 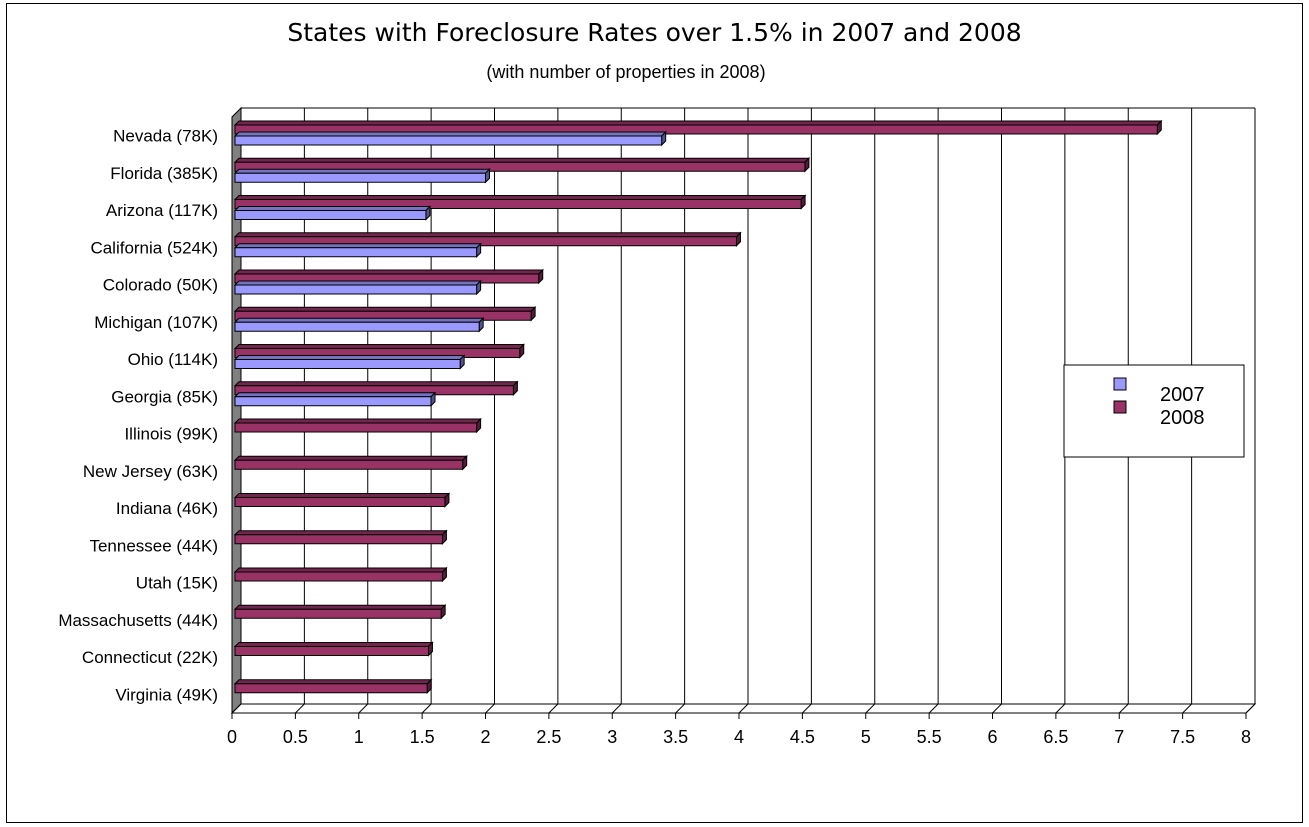 What do you see at coordinates (164, 396) in the screenshot?
I see `category-label: Georgia (85K)` at bounding box center [164, 396].